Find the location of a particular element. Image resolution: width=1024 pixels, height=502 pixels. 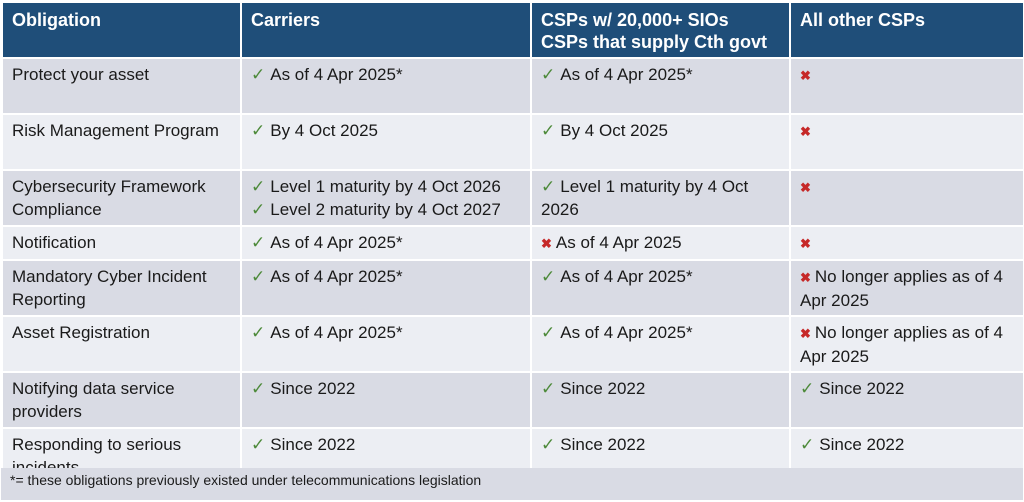

csps-entry-text: As of 4 Apr 2025 is located at coordinates (618, 242).